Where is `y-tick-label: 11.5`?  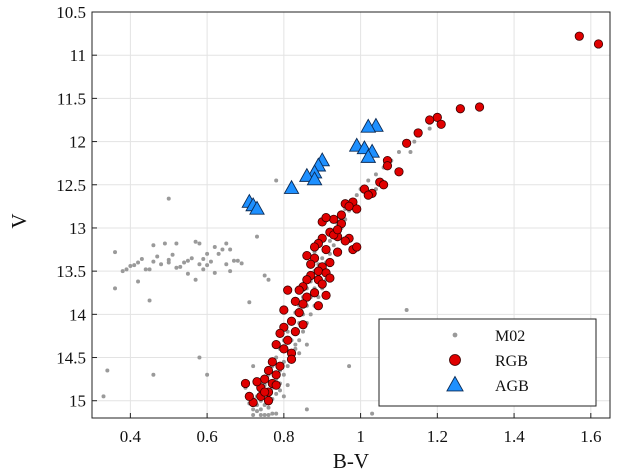 y-tick-label: 11.5 is located at coordinates (71, 98).